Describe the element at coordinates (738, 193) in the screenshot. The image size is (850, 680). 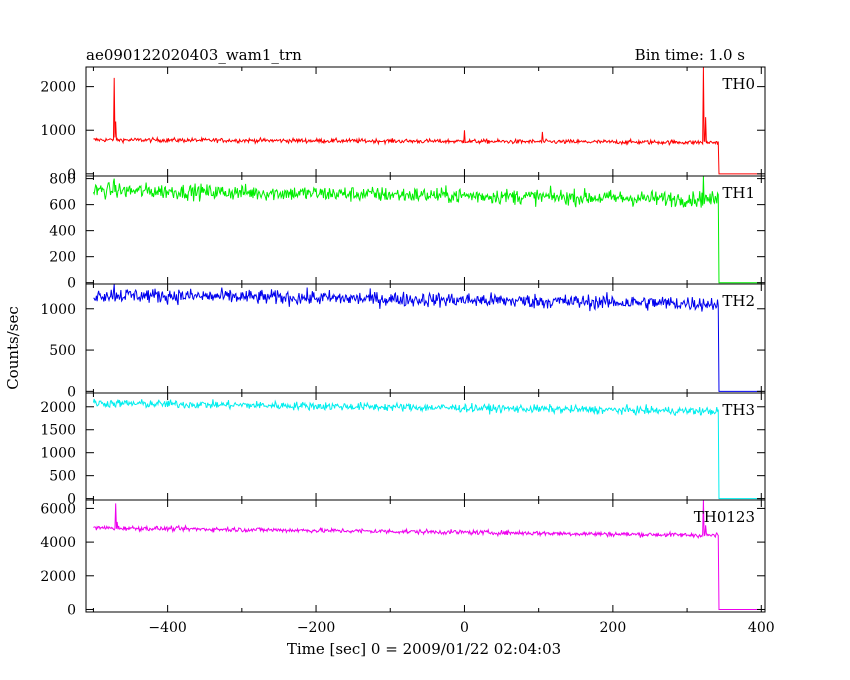
I see `panel-label: TH1` at that location.